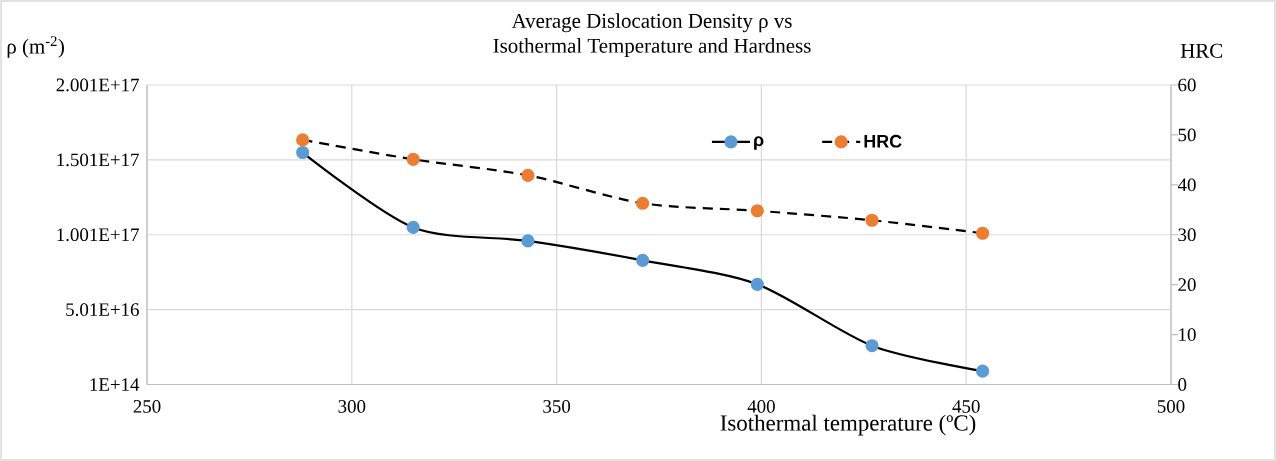  What do you see at coordinates (1182, 384) in the screenshot?
I see `y2-tick-label: 0` at bounding box center [1182, 384].